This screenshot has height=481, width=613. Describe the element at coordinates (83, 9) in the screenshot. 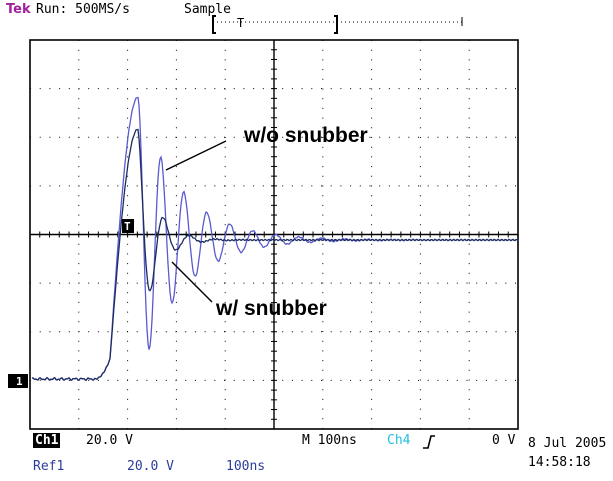

I see `run-status: Run: 500MS/s` at that location.